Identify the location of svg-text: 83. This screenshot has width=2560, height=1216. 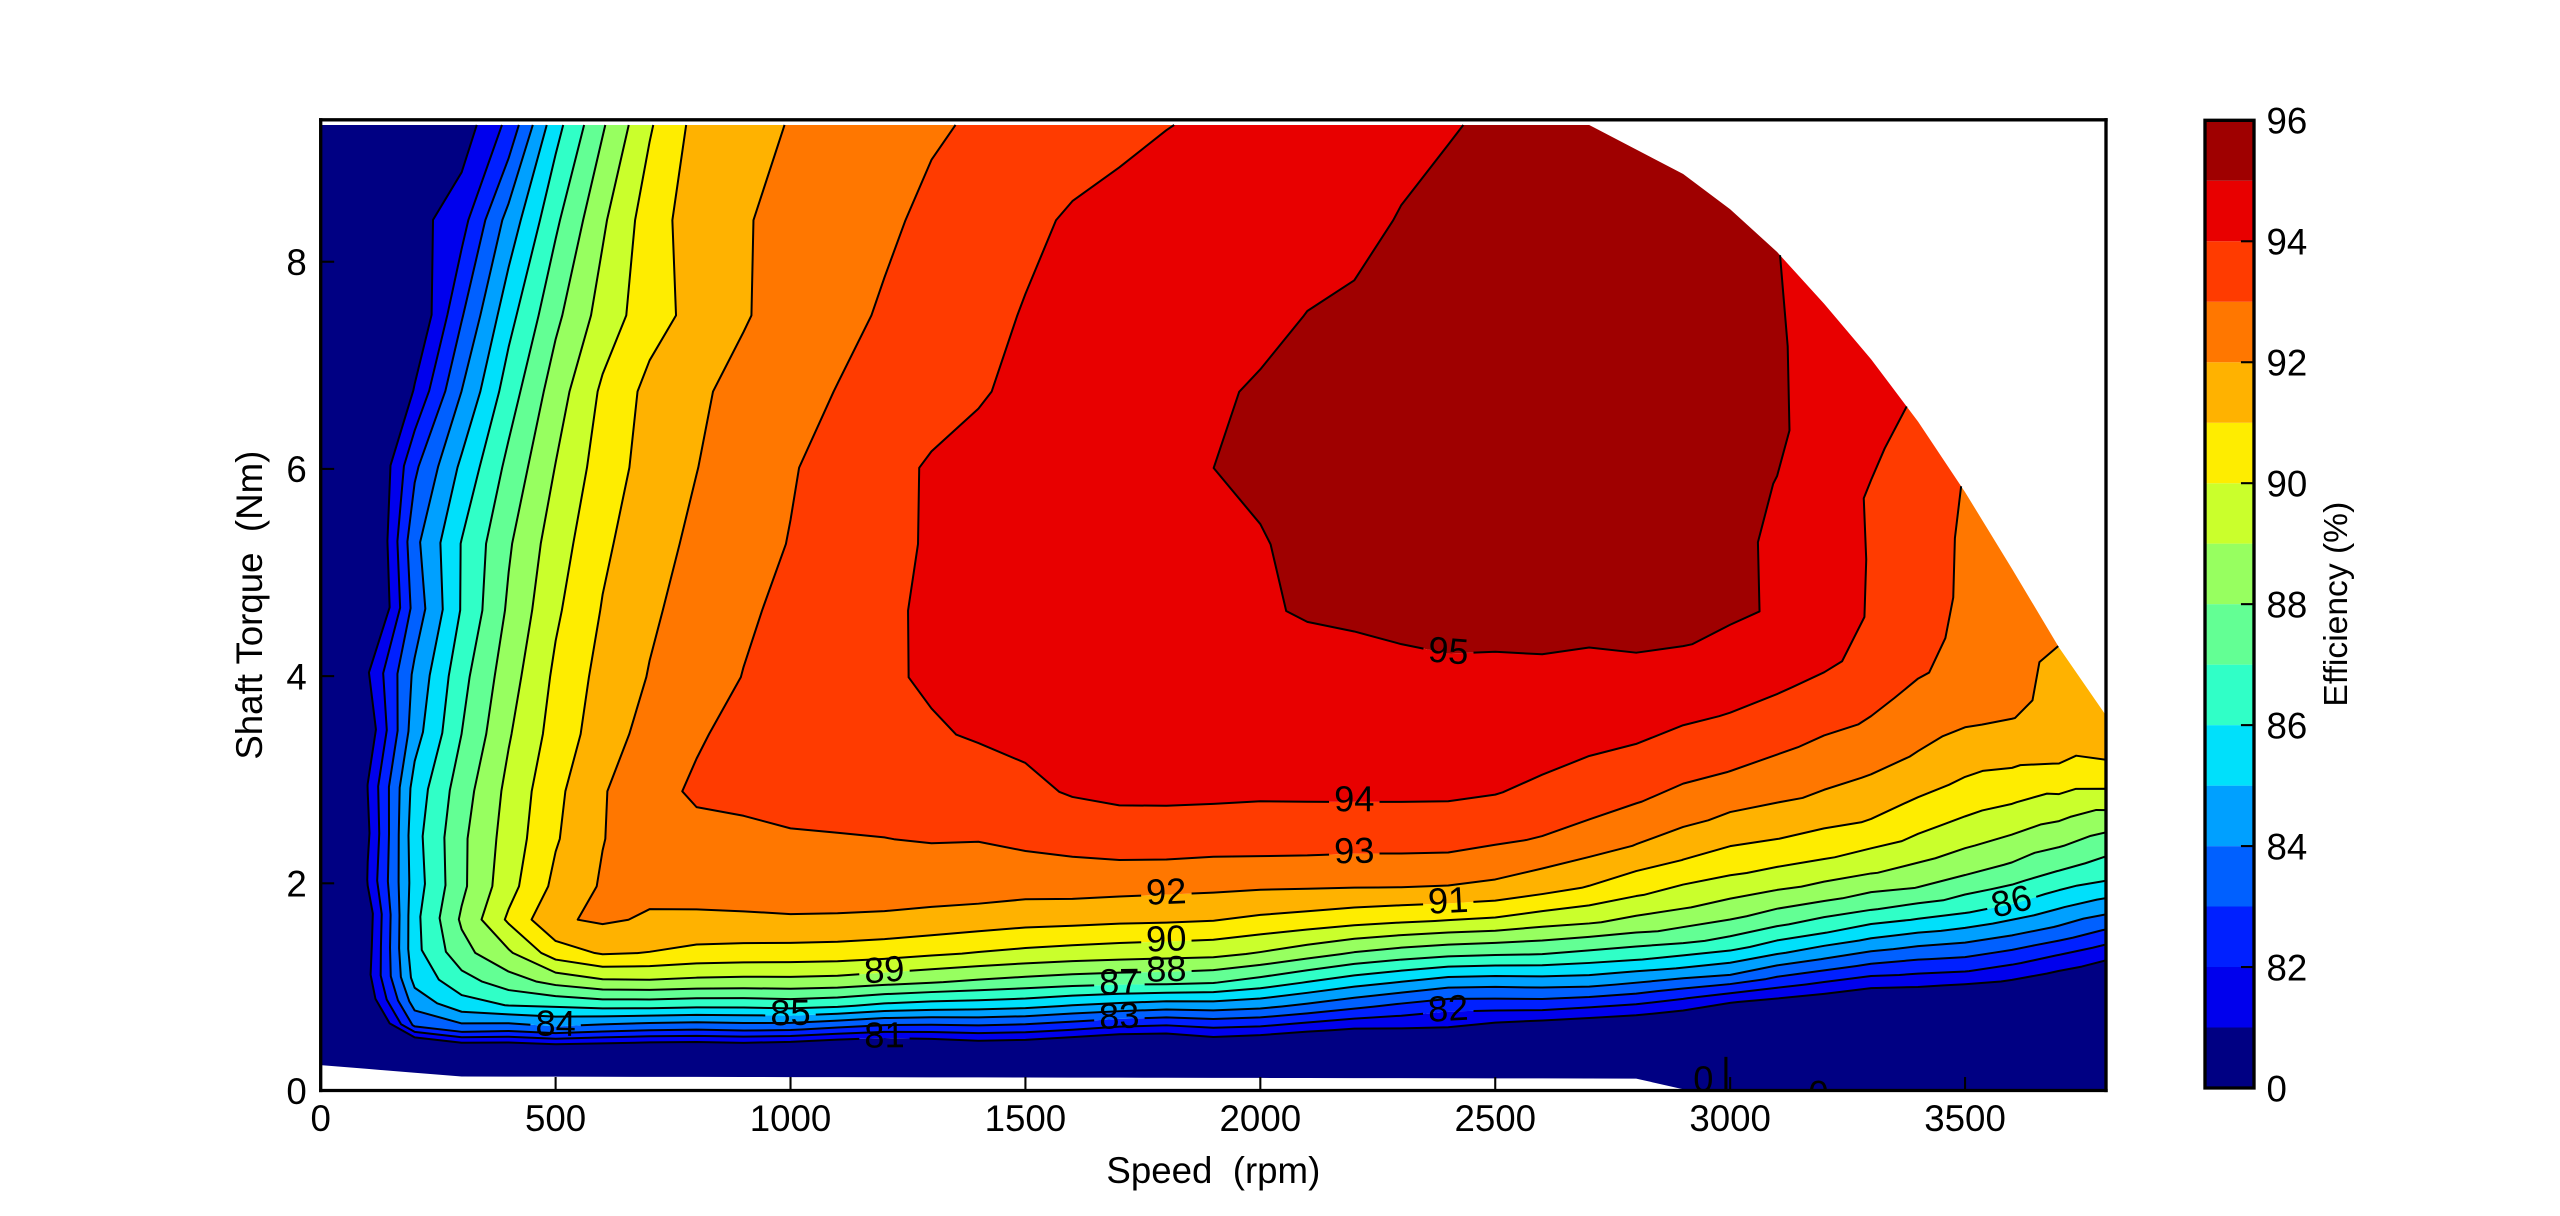
(1119, 1015).